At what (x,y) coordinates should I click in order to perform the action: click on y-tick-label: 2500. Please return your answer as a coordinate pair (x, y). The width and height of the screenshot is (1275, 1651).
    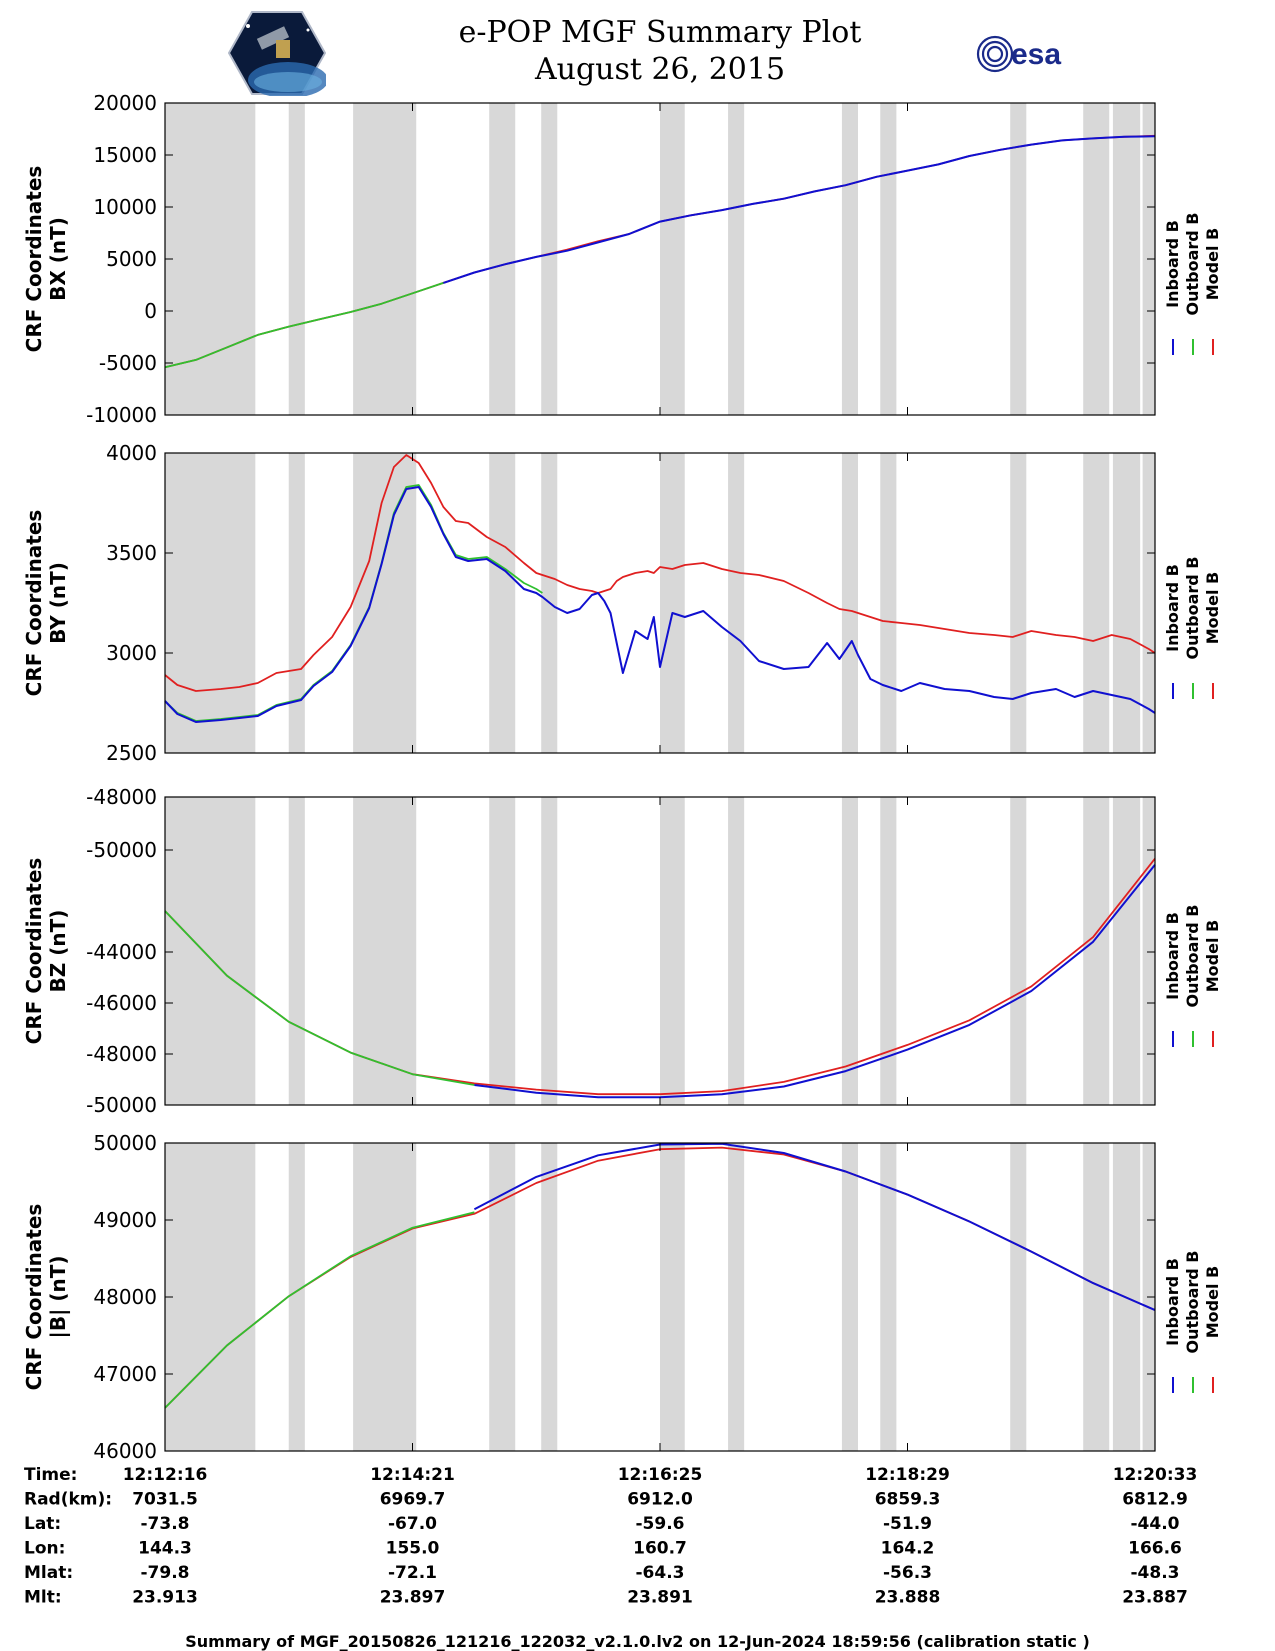
    Looking at the image, I should click on (131, 753).